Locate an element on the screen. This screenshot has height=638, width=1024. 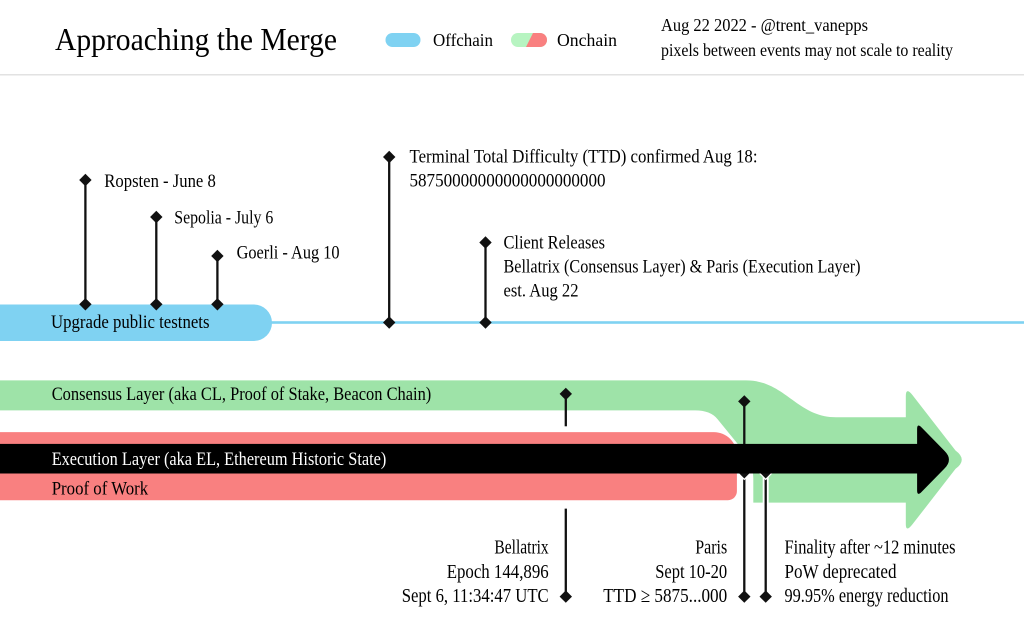
svg-text: Finality after ~12 minutes is located at coordinates (870, 548).